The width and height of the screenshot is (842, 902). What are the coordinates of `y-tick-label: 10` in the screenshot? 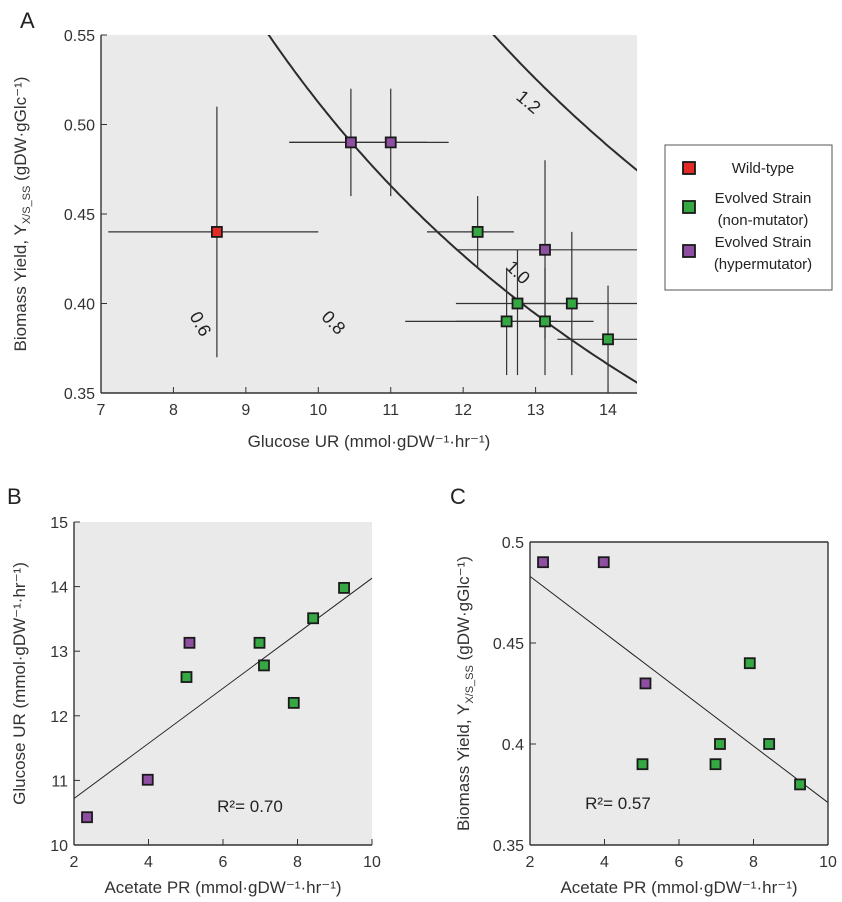 It's located at (59, 846).